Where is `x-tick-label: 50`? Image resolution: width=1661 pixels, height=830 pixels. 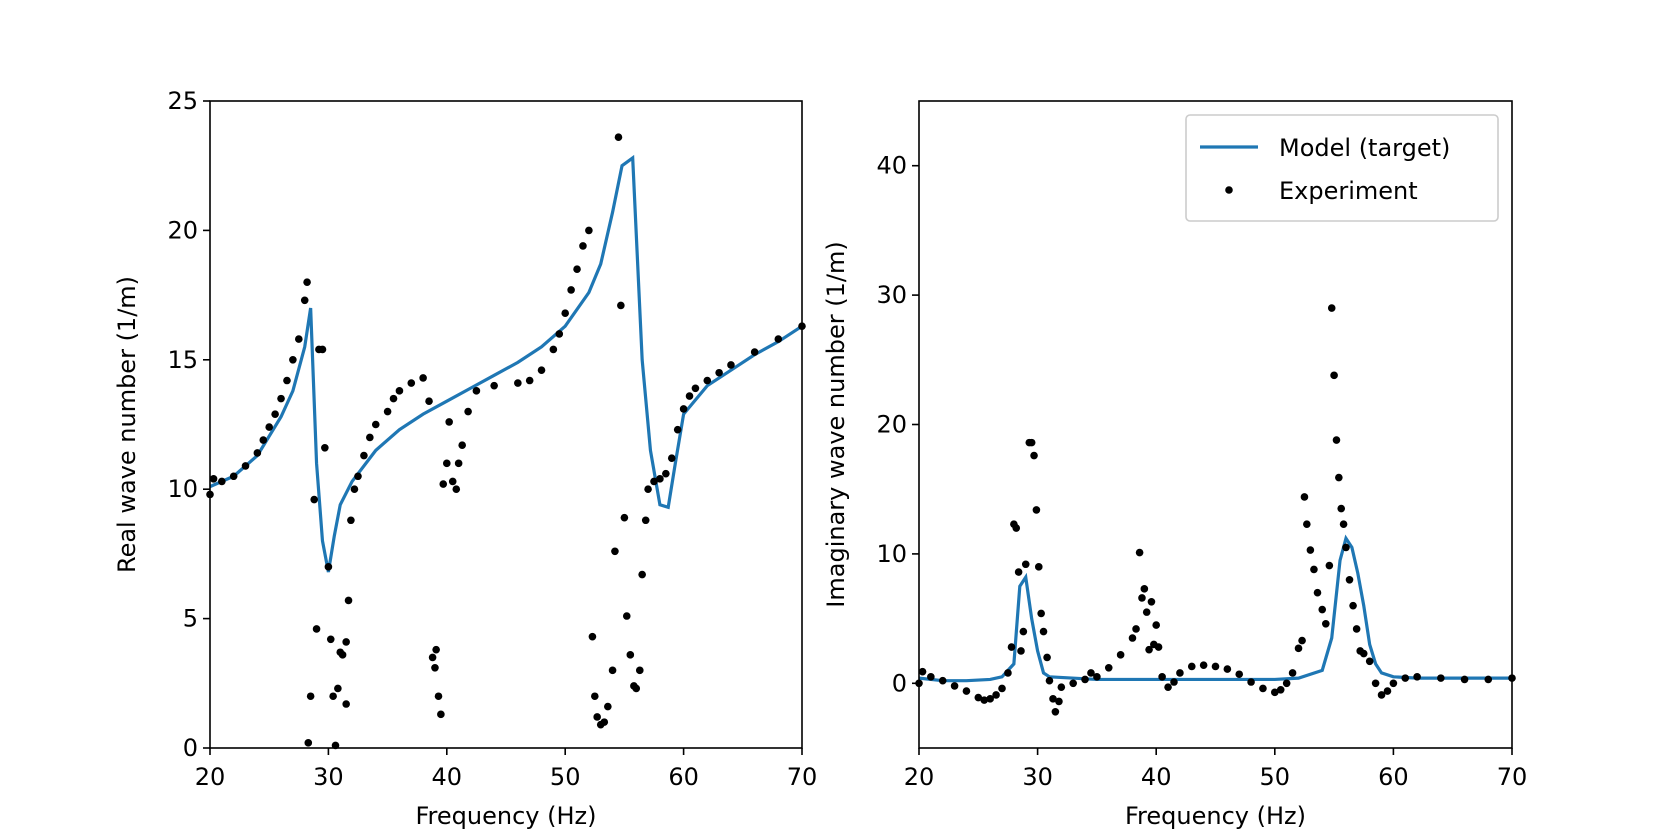 x-tick-label: 50 is located at coordinates (565, 777).